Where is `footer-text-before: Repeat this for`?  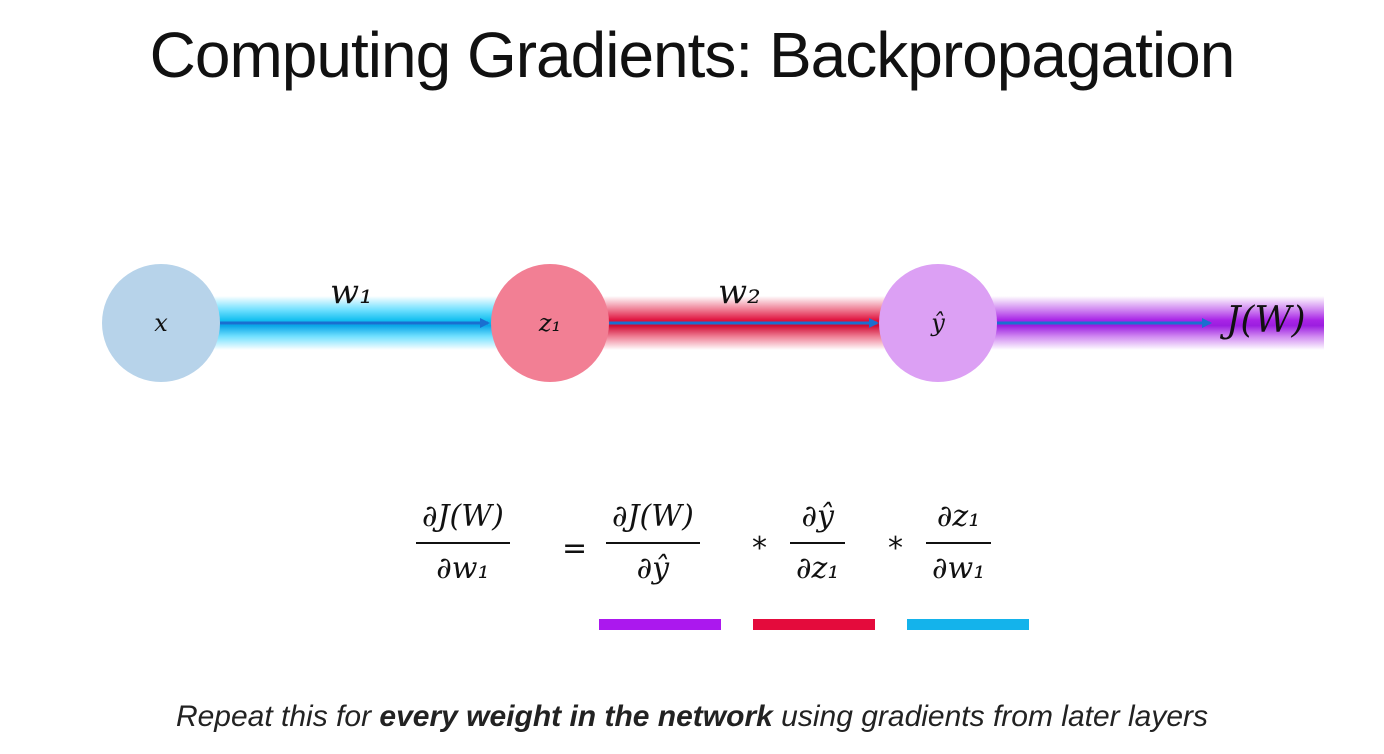 footer-text-before: Repeat this for is located at coordinates (277, 716).